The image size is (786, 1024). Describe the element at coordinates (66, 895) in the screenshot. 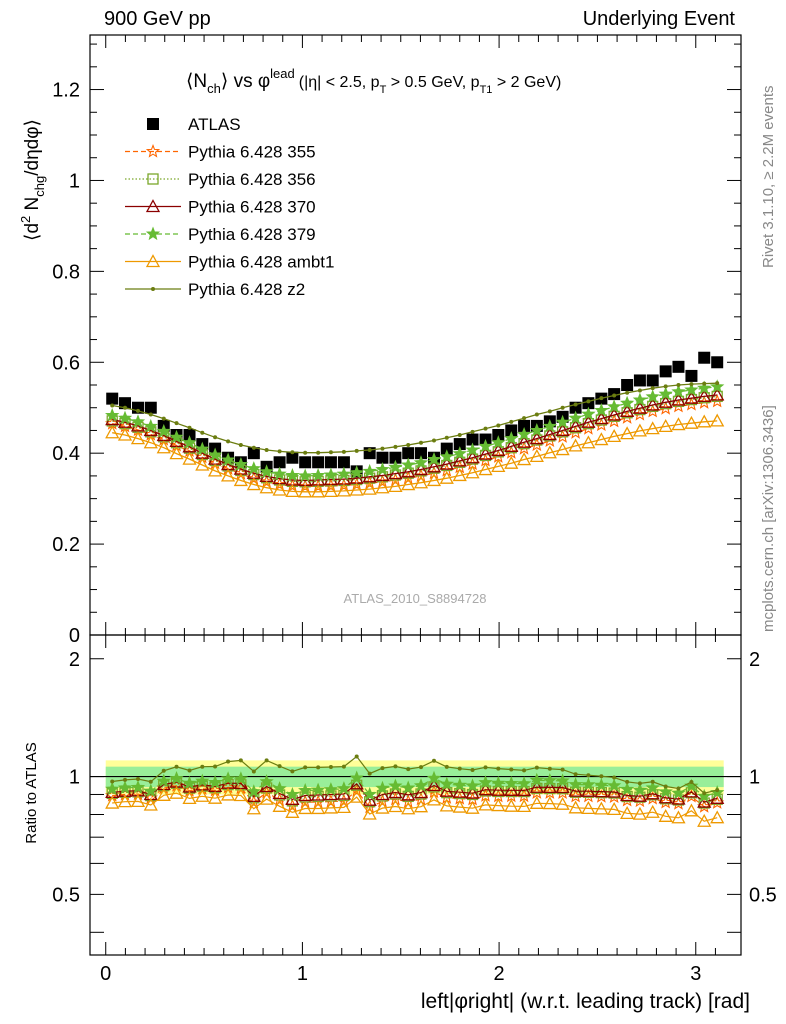

I see `ratio-y-tick-label-left: 0.5` at that location.